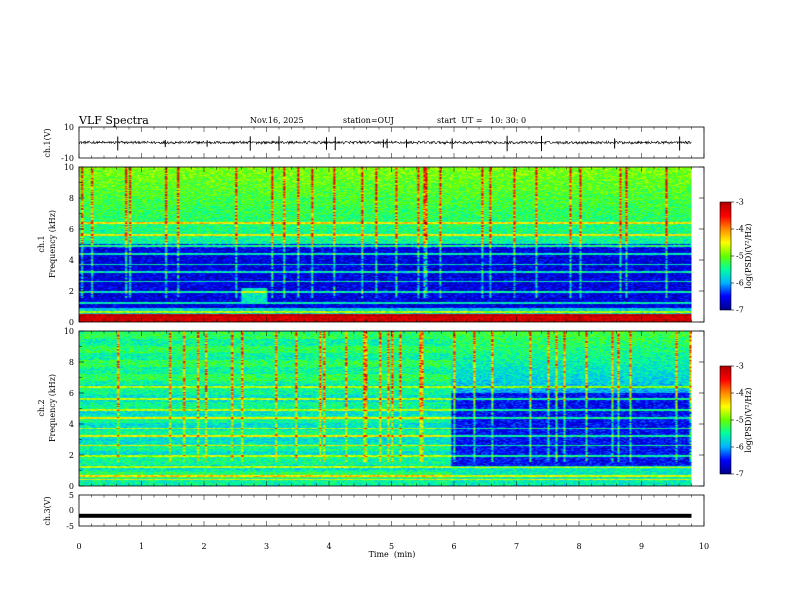  Describe the element at coordinates (113, 120) in the screenshot. I see `figure-title: VLF Spectra` at that location.